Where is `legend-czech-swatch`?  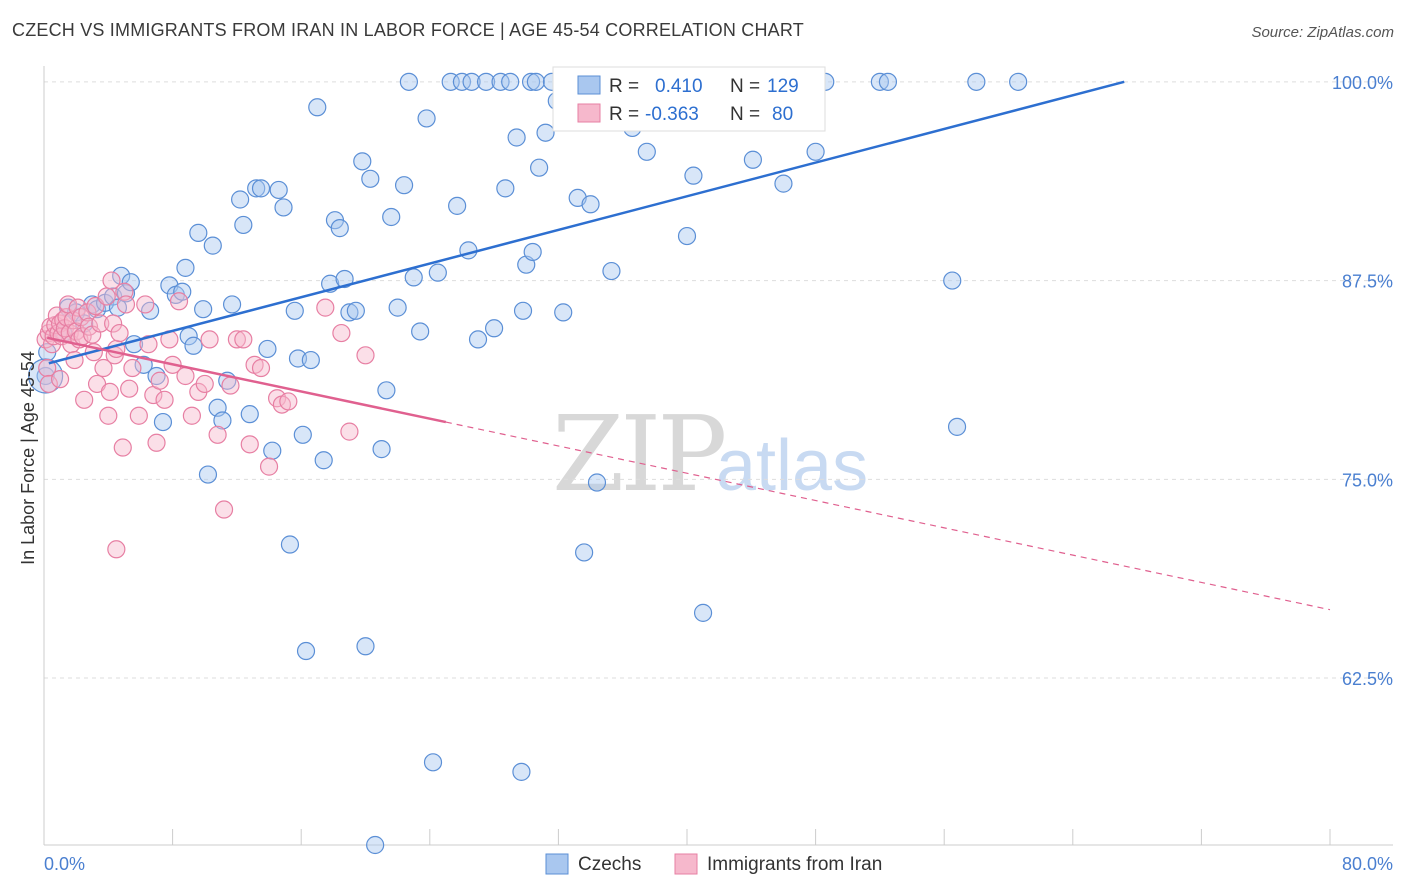
legend-czech-swatch is located at coordinates (557, 864).